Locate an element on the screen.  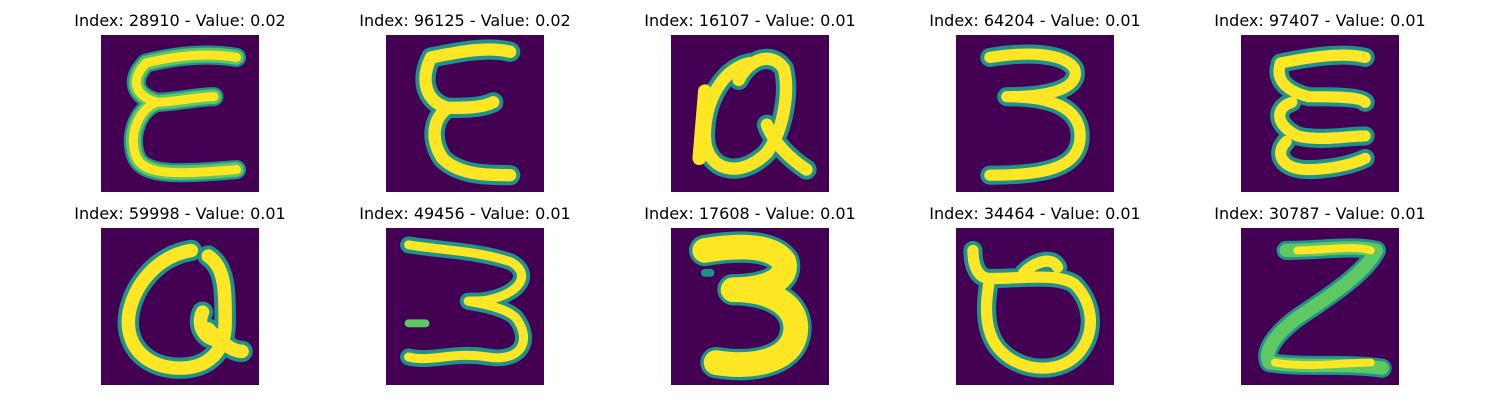
image-panel: Index: 59998 - Value: 0.01 is located at coordinates (180, 299).